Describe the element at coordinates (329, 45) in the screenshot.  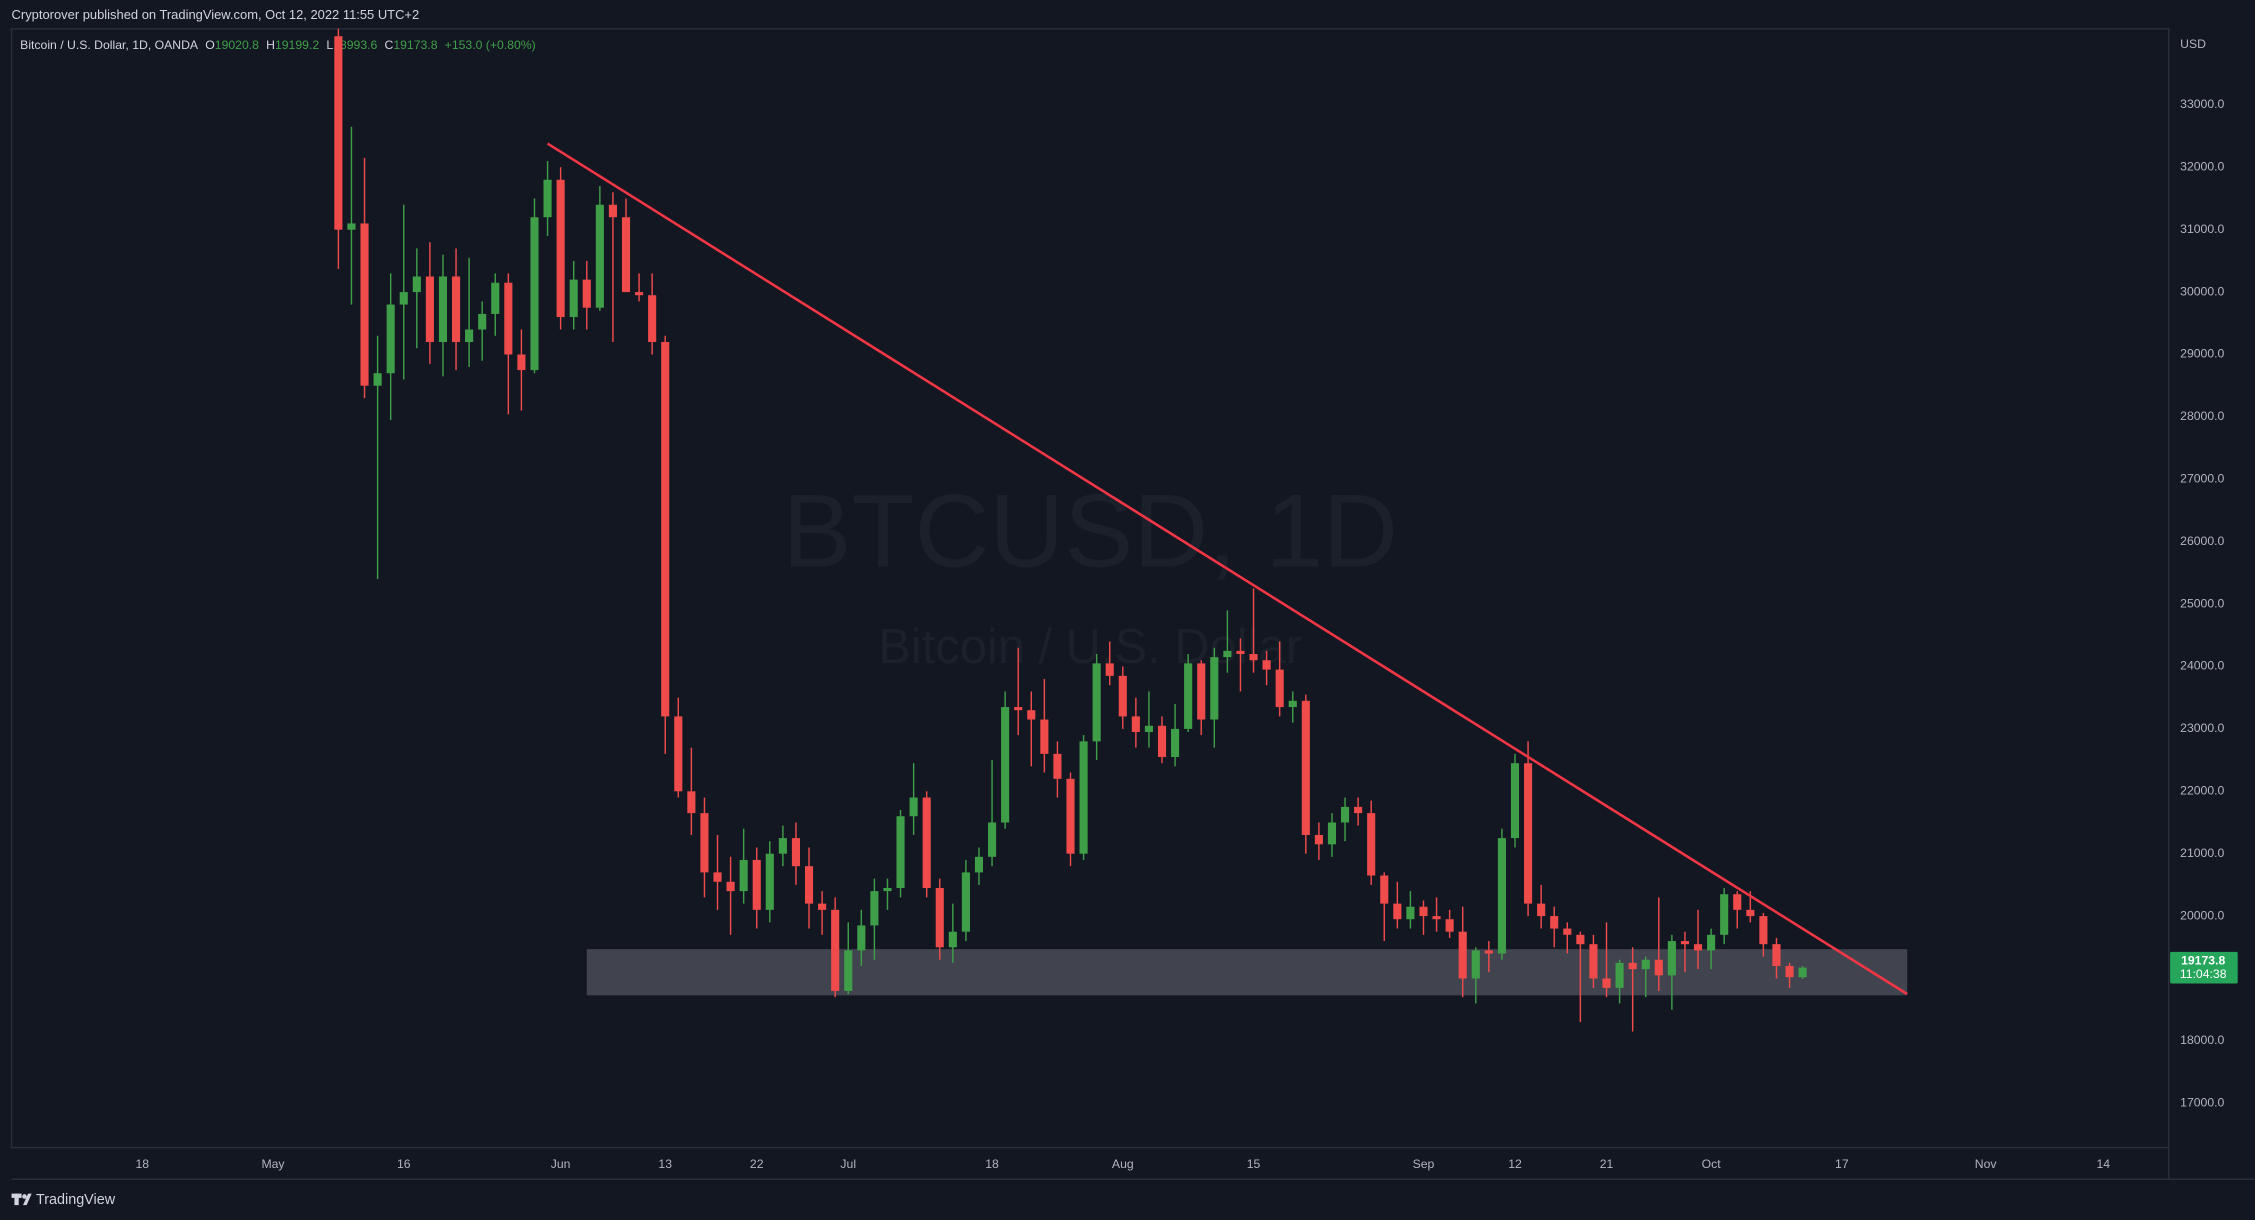
I see `legend-key: L` at that location.